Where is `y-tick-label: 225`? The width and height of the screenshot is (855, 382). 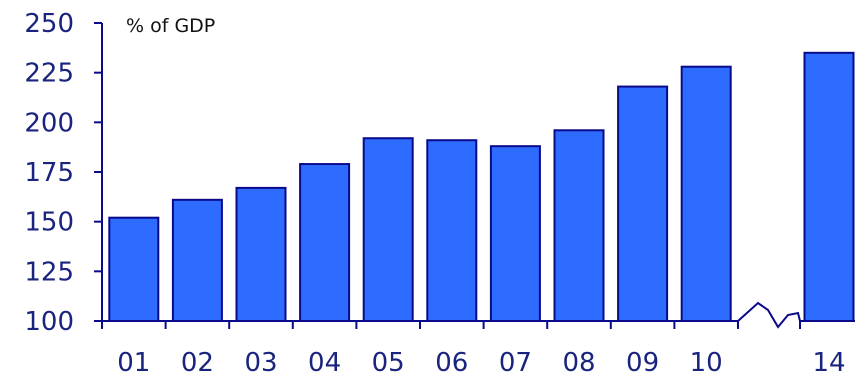 y-tick-label: 225 is located at coordinates (49, 74).